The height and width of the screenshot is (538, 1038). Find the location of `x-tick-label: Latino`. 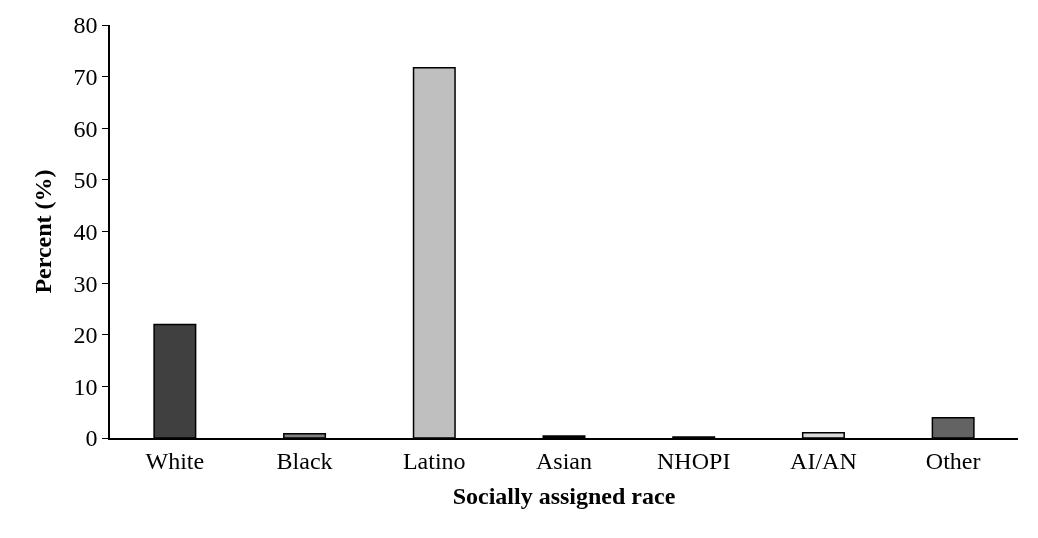

x-tick-label: Latino is located at coordinates (434, 460).